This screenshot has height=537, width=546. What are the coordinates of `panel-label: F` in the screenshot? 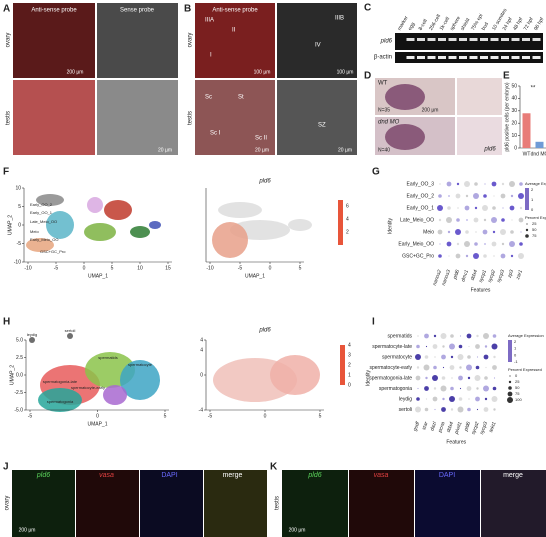 It's located at (6, 172).